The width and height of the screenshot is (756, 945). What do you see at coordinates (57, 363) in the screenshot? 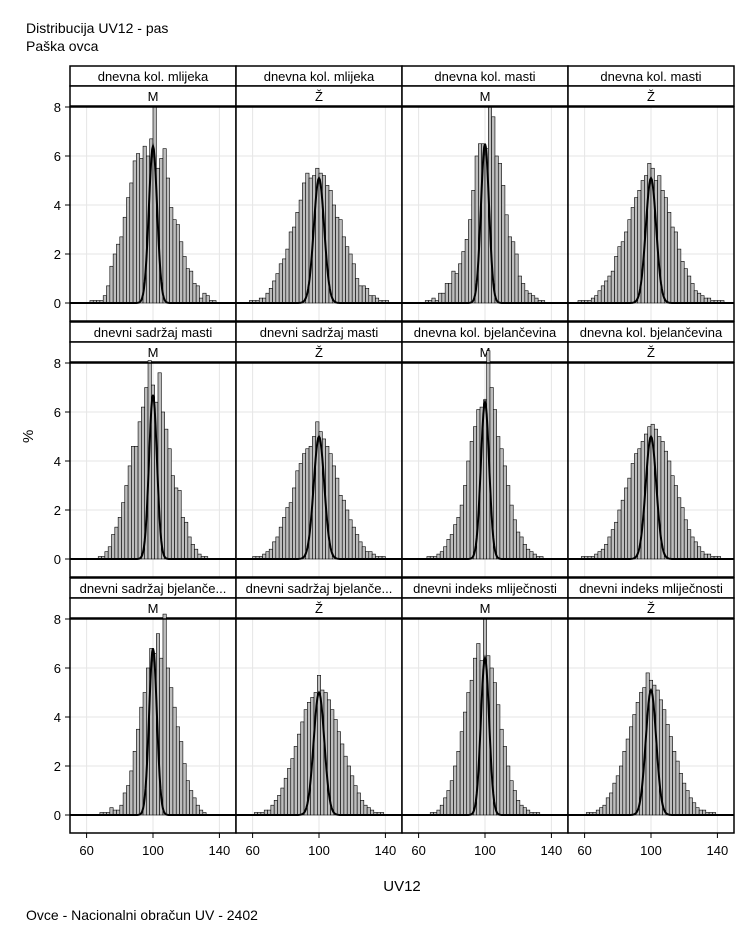
I see `y-tick-label: 8` at bounding box center [57, 363].